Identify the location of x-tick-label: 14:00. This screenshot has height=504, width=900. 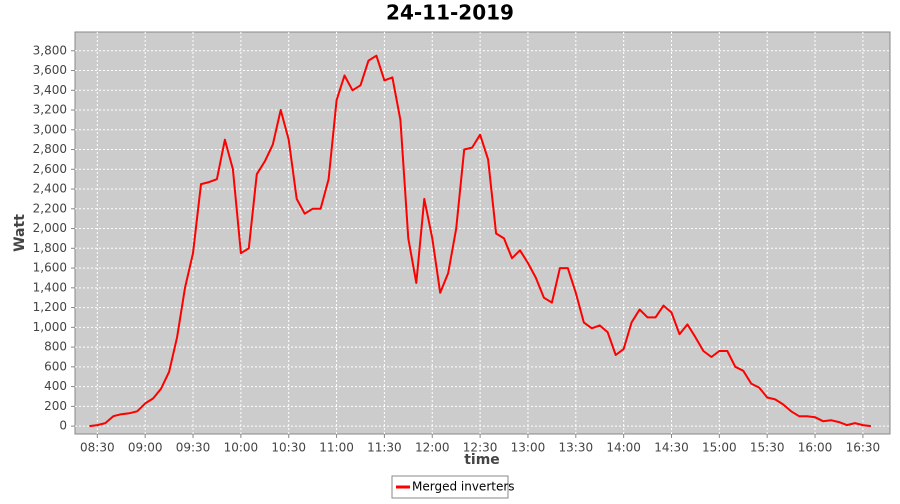
(623, 448).